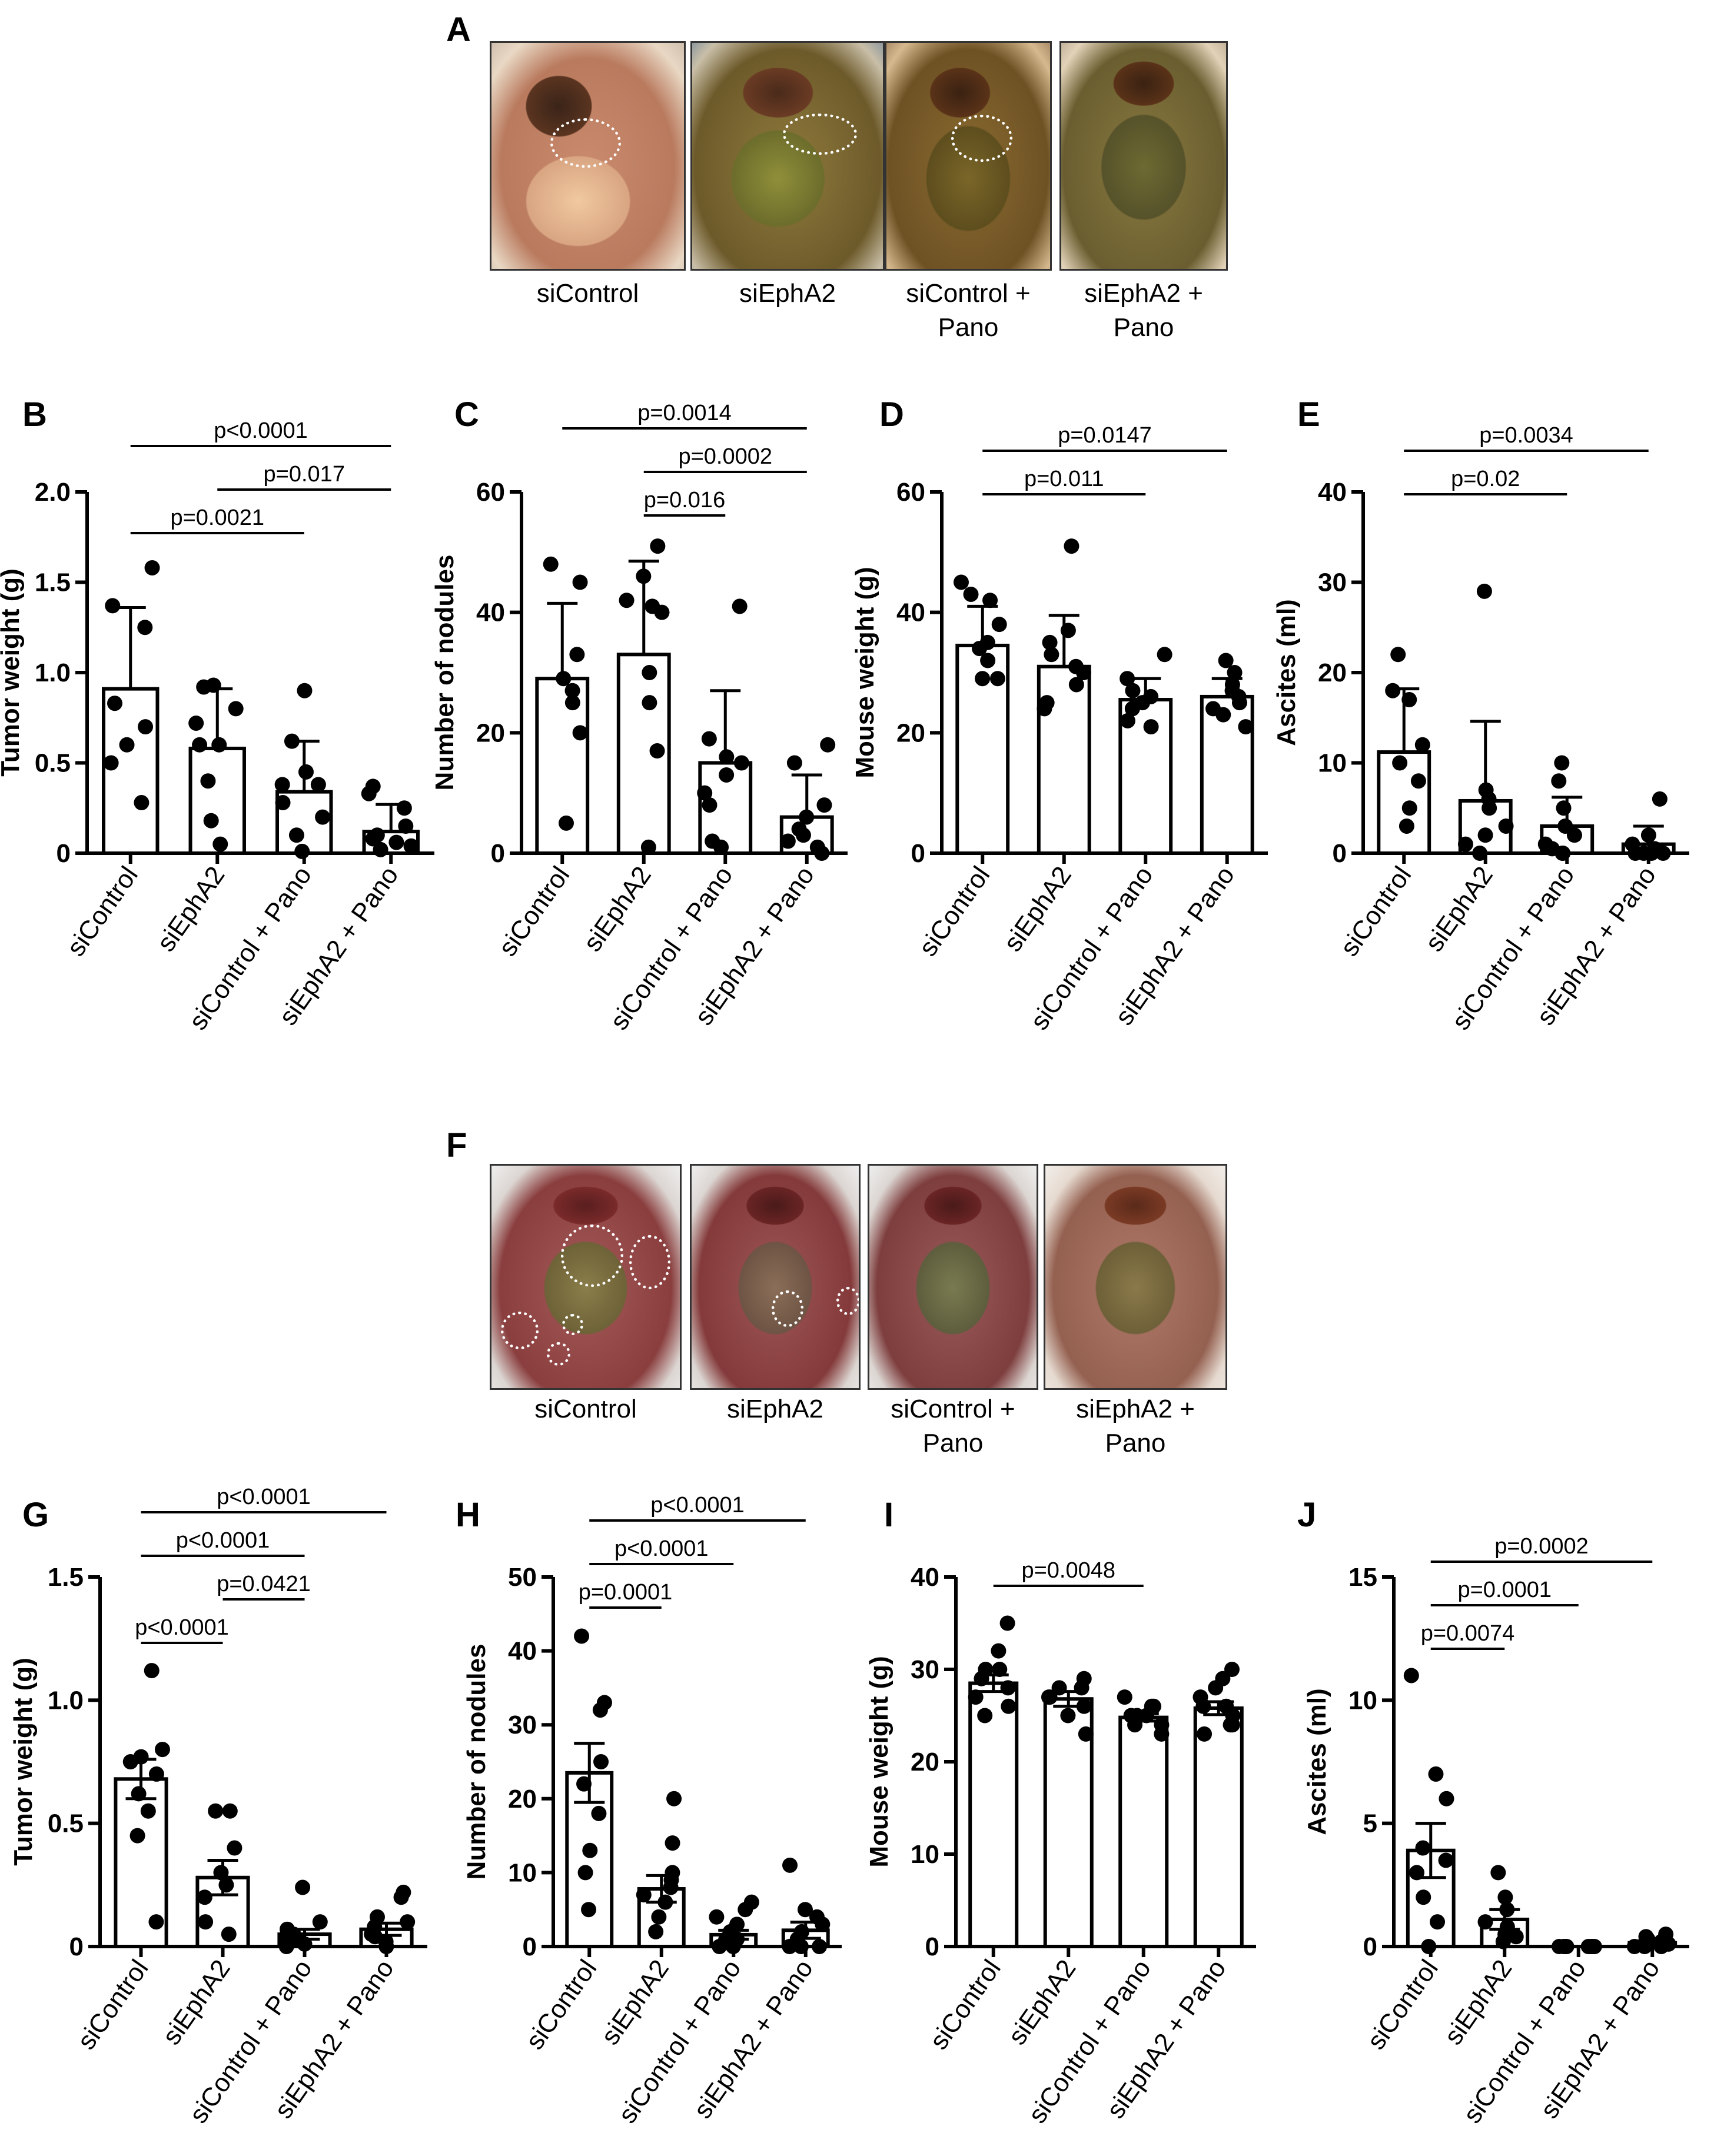 The image size is (1714, 2156). What do you see at coordinates (1064, 479) in the screenshot?
I see `p-value-label: p=0.011` at bounding box center [1064, 479].